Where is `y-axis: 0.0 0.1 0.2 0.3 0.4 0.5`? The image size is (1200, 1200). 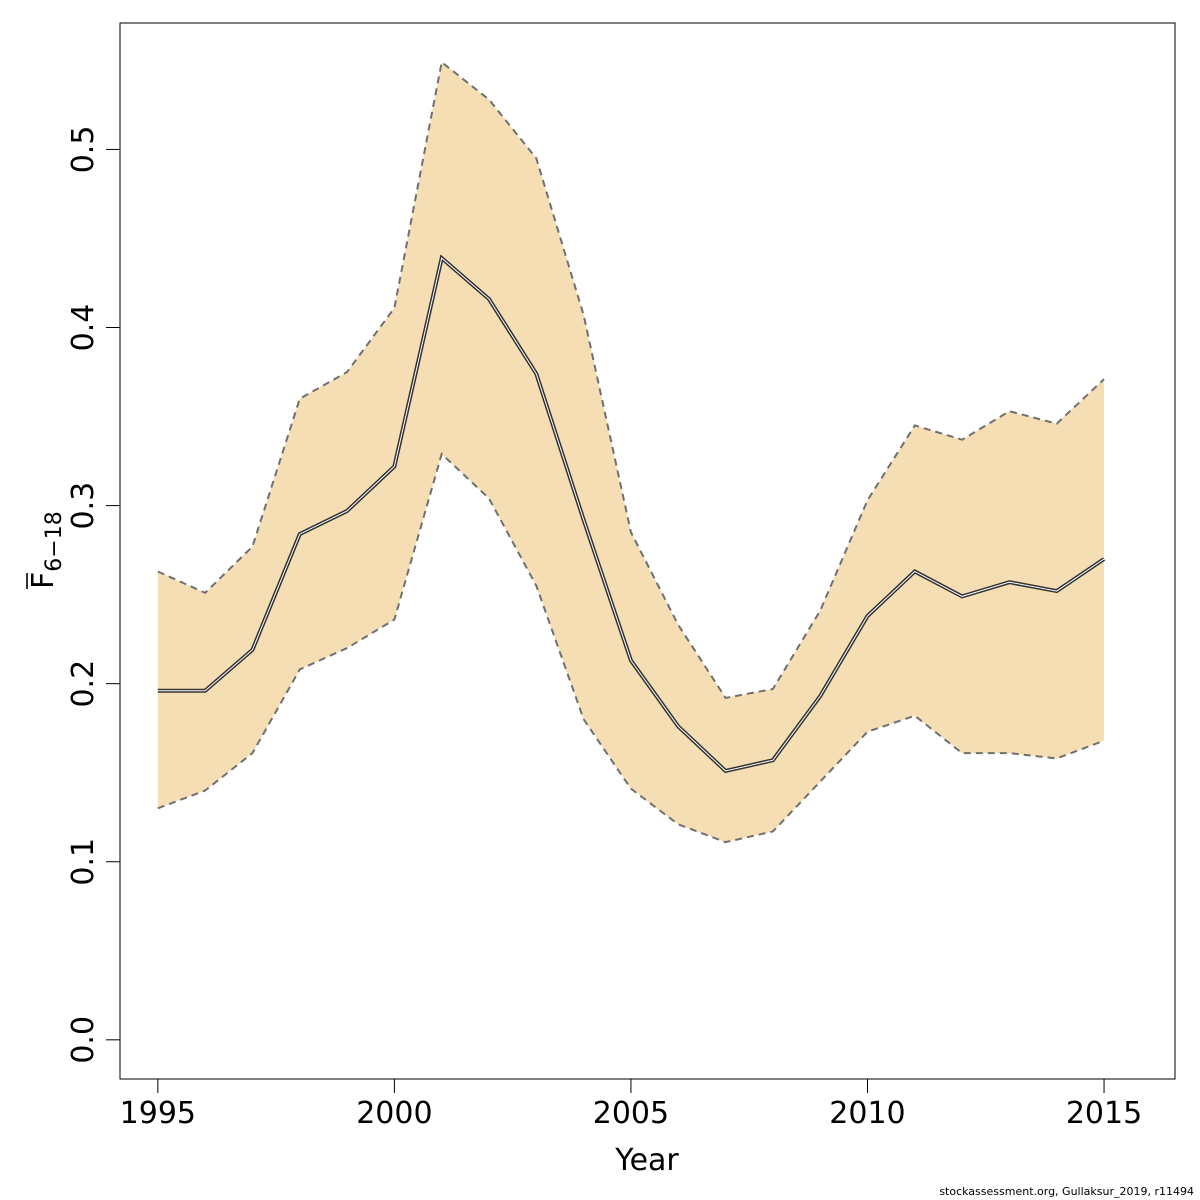 y-axis: 0.0 0.1 0.2 0.3 0.4 0.5 is located at coordinates (93, 595).